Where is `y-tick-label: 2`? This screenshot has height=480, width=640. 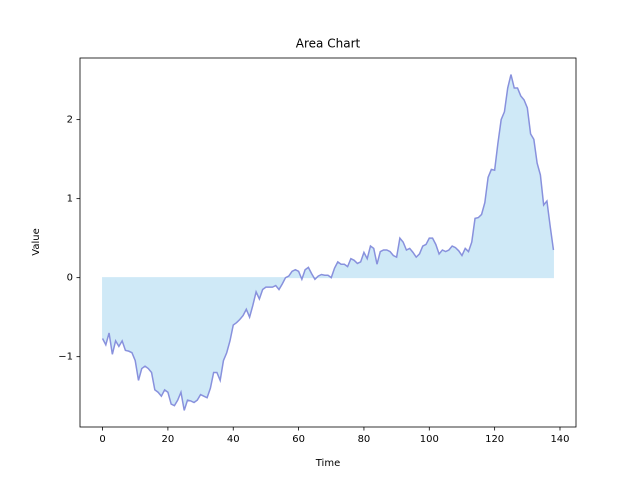
y-tick-label: 2 is located at coordinates (70, 120).